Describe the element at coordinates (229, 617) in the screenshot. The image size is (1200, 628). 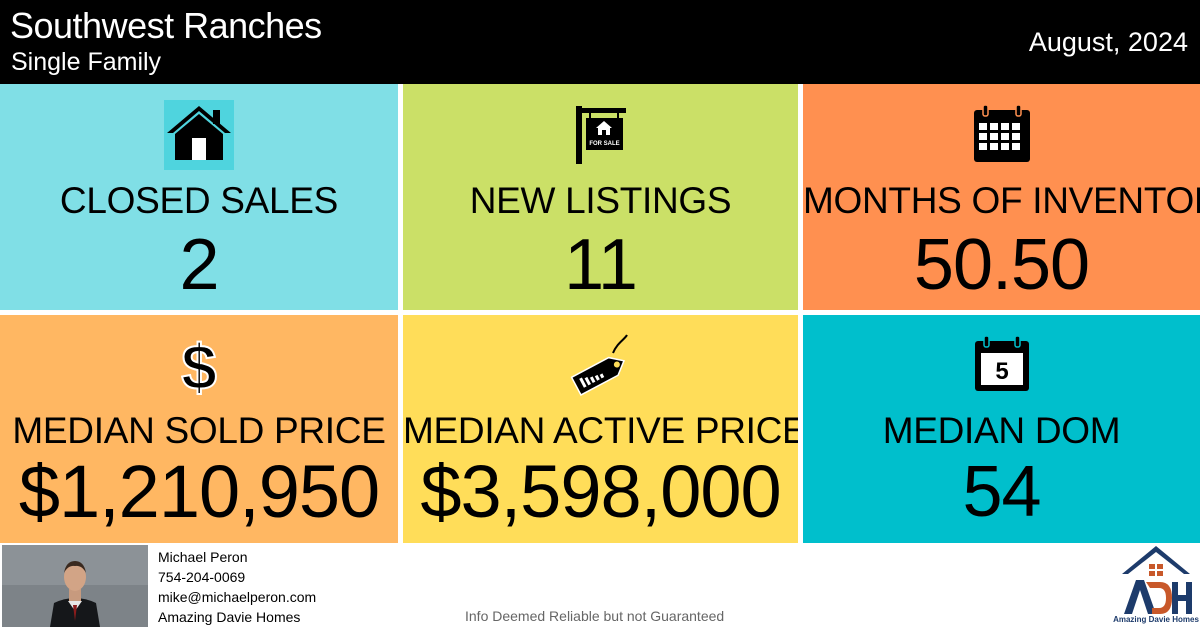
I see `agent-company: Amazing Davie Homes` at that location.